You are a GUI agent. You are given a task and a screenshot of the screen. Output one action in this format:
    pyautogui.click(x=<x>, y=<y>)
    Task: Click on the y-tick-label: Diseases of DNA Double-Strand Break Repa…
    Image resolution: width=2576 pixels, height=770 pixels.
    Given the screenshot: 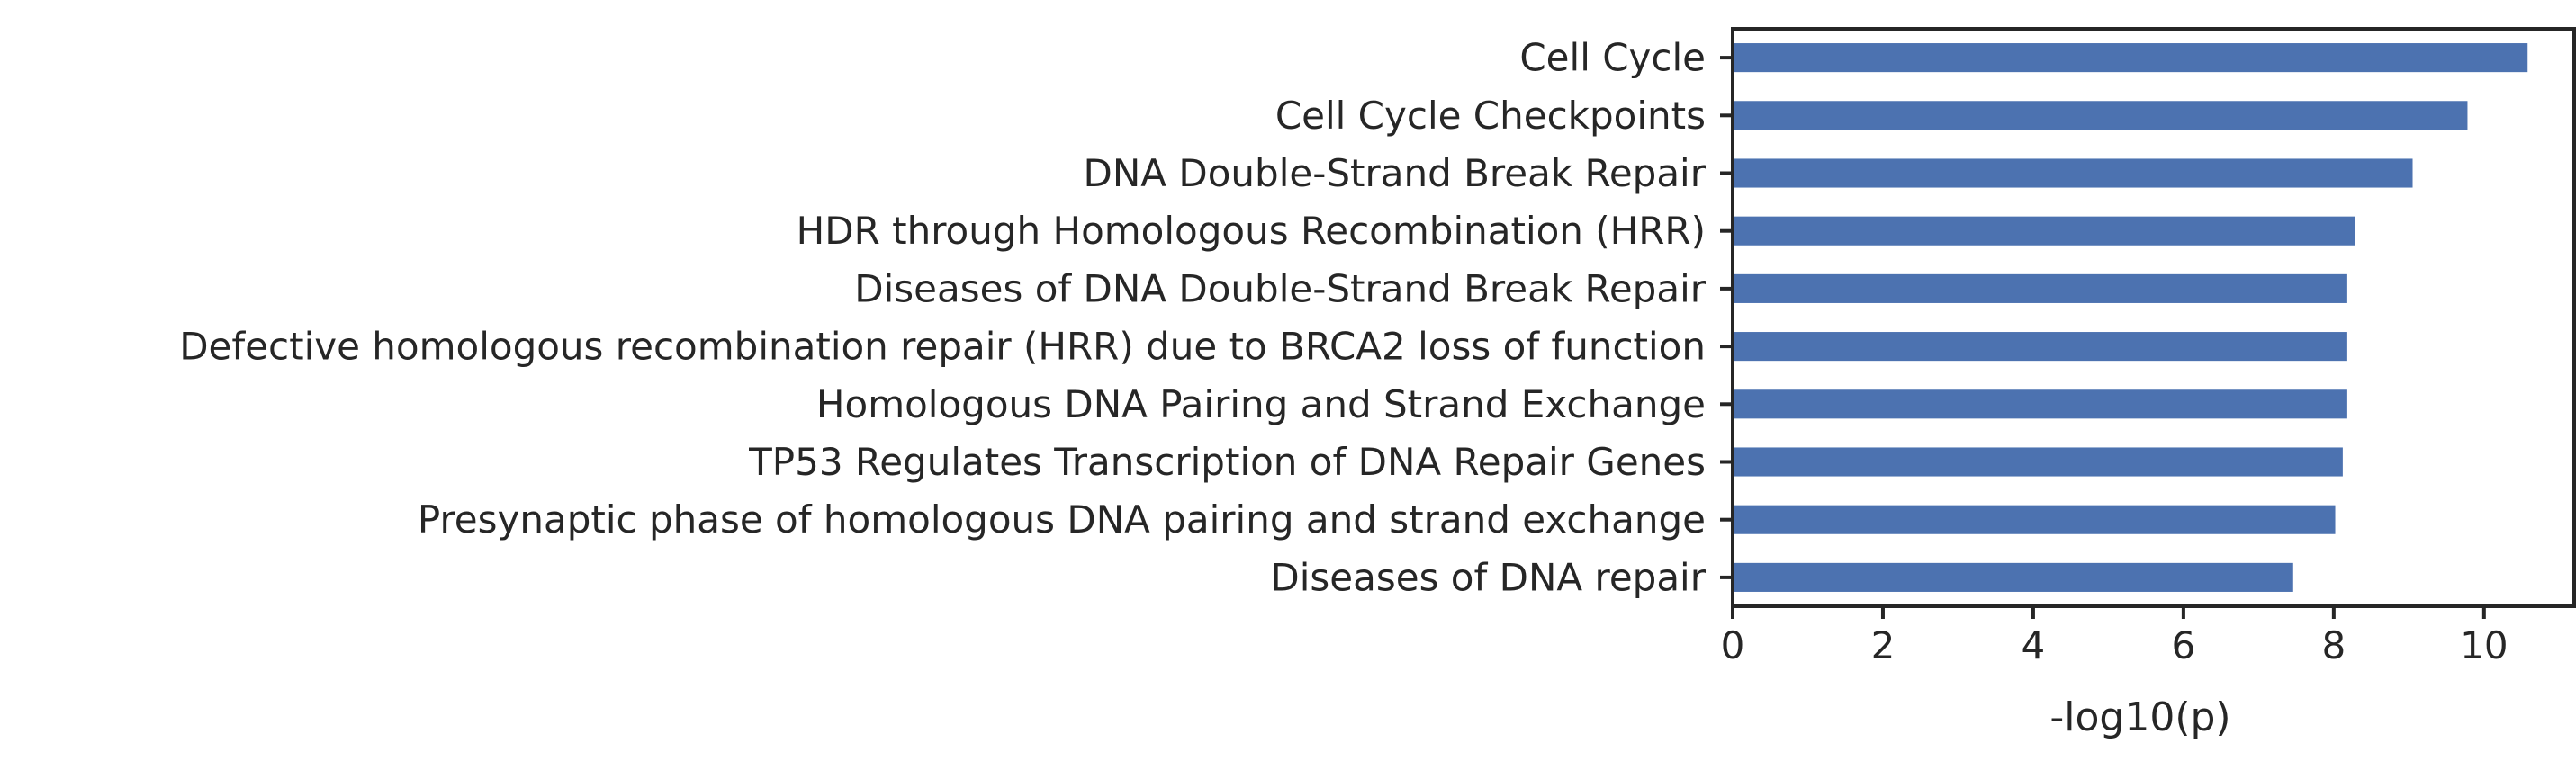 What is the action you would take?
    pyautogui.click(x=1280, y=288)
    